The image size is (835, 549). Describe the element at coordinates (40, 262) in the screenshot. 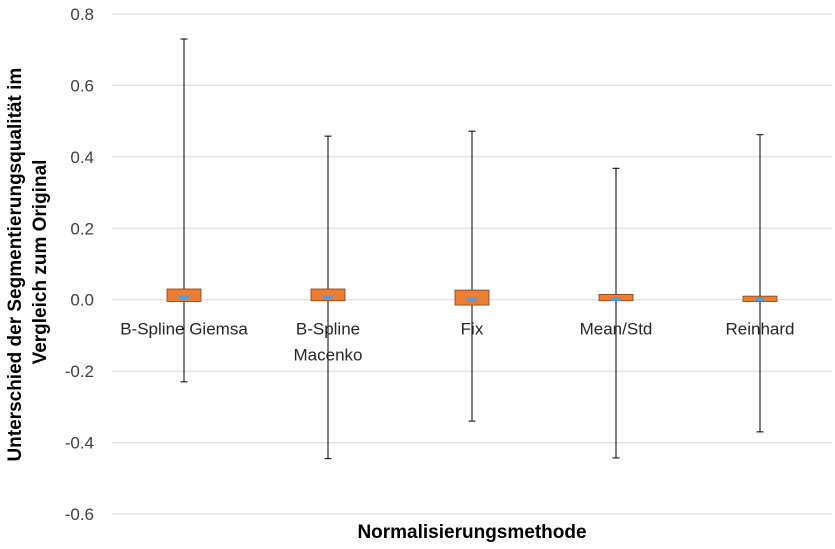

I see `y-axis-title-line-2: Vergleich zum Original` at that location.